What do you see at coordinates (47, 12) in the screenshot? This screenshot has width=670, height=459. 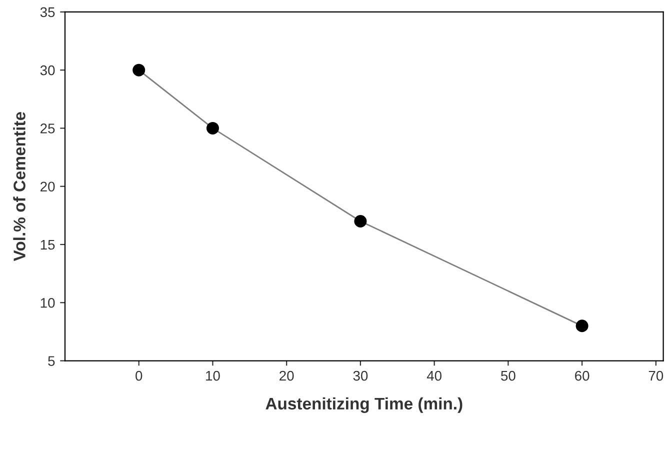 I see `y-tick-label: 35` at bounding box center [47, 12].